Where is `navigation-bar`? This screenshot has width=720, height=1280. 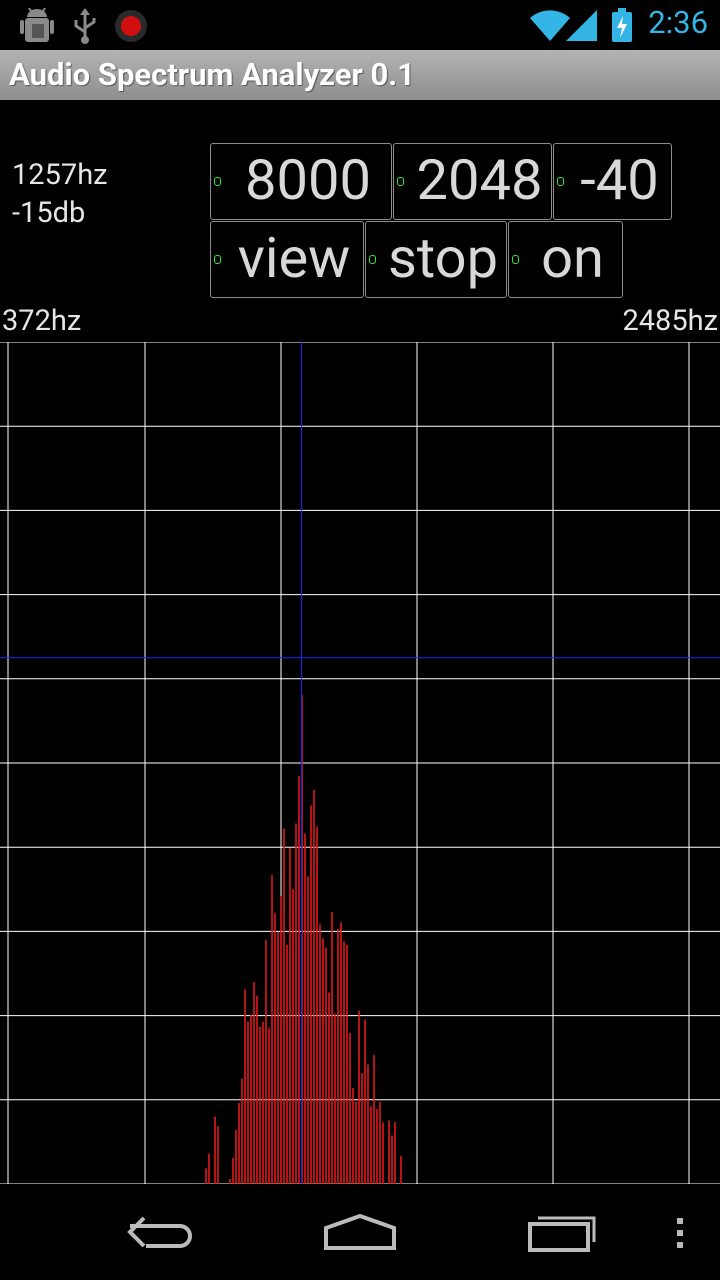
navigation-bar is located at coordinates (360, 1232).